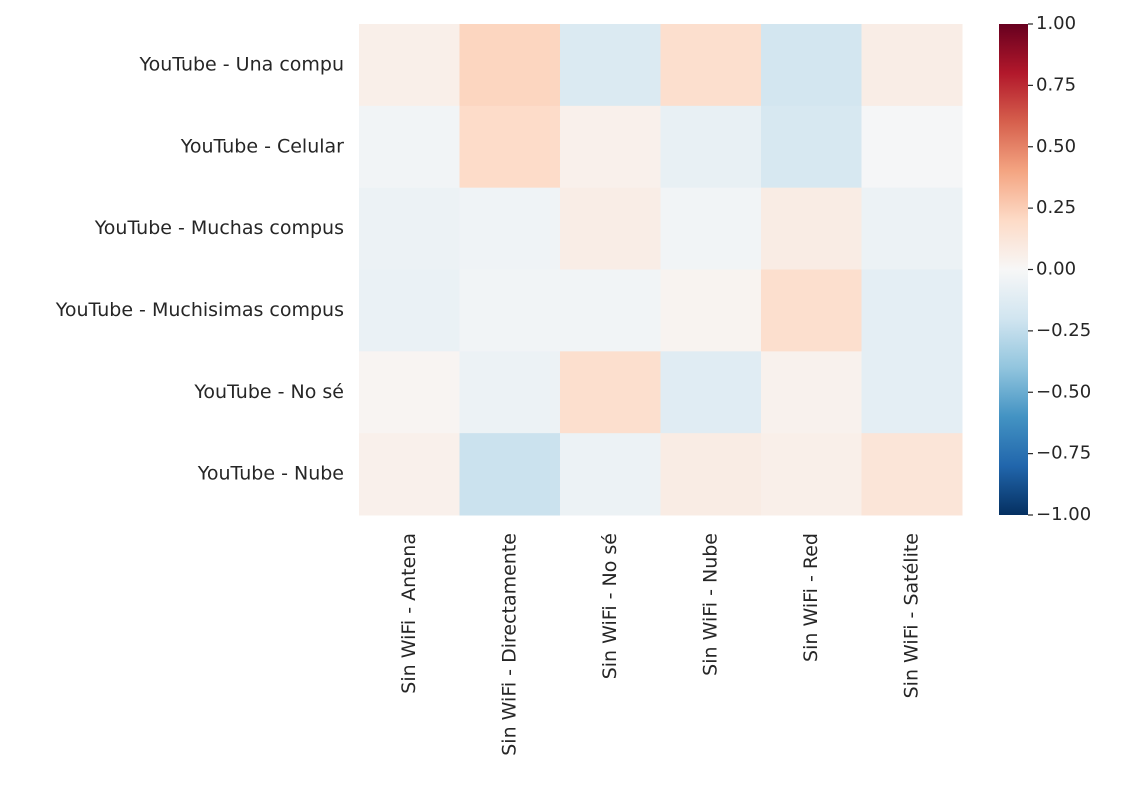  I want to click on colorbar-gradient, so click(1013, 269).